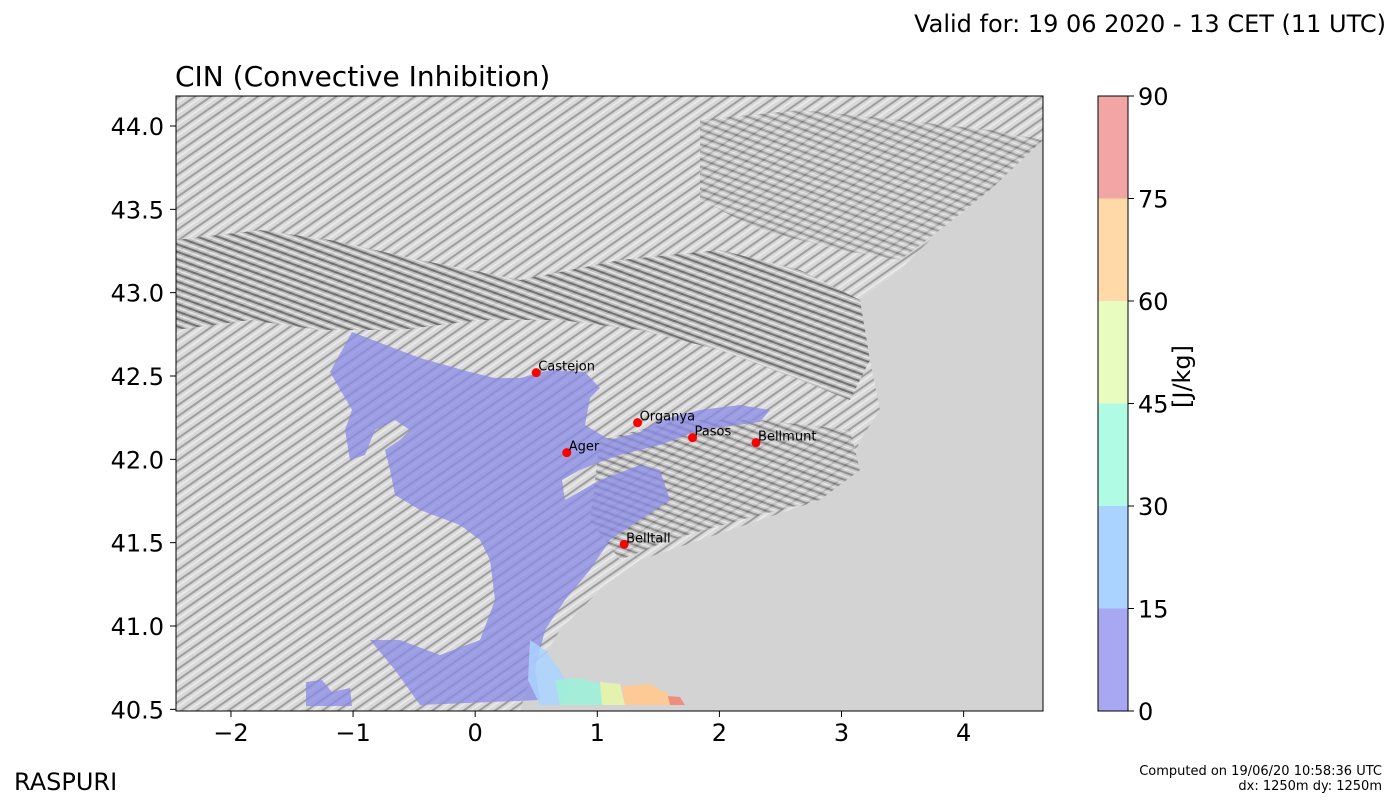  I want to click on y-tick-label: 44.0, so click(137, 127).